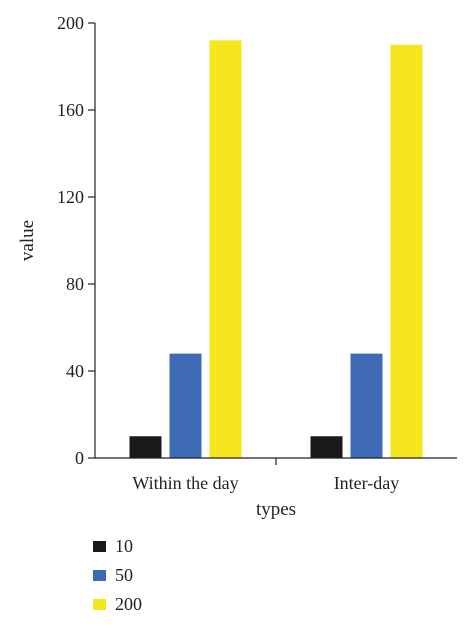 Image resolution: width=474 pixels, height=628 pixels. What do you see at coordinates (70, 197) in the screenshot?
I see `y-tick-label: 120` at bounding box center [70, 197].